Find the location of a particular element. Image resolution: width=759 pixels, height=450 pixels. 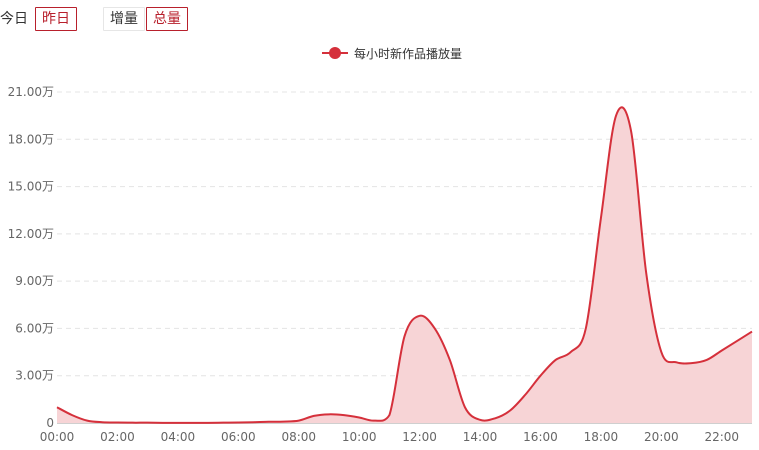

x-tick-label: 20:00 is located at coordinates (661, 437).